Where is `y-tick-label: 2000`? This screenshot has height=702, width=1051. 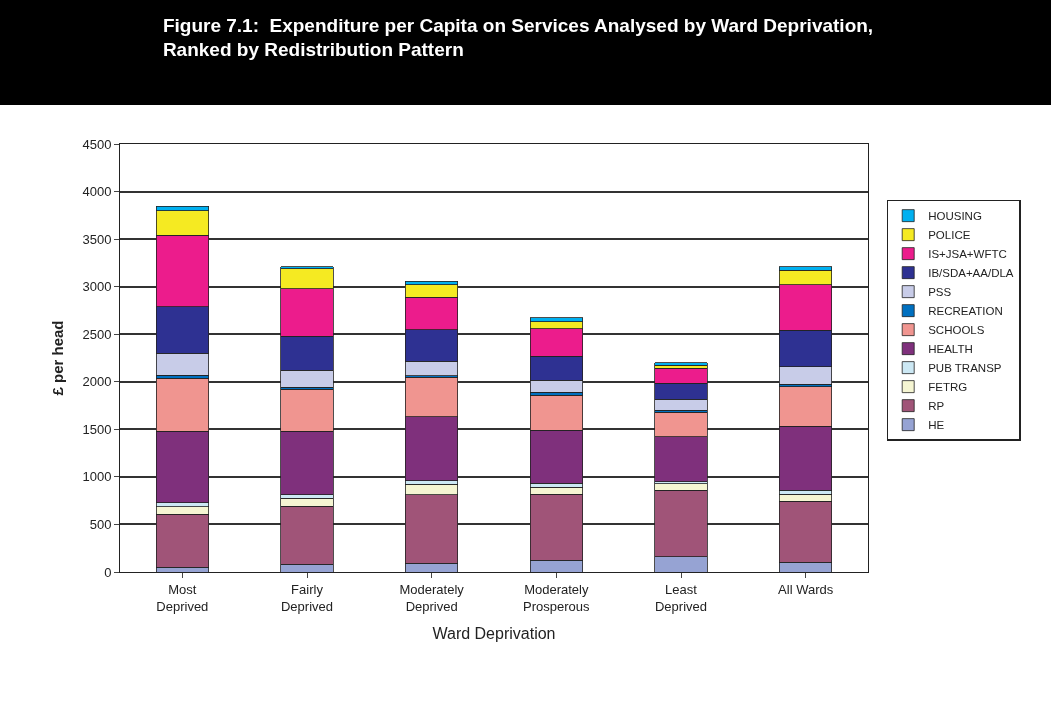
y-tick-label: 2000 is located at coordinates (97, 382).